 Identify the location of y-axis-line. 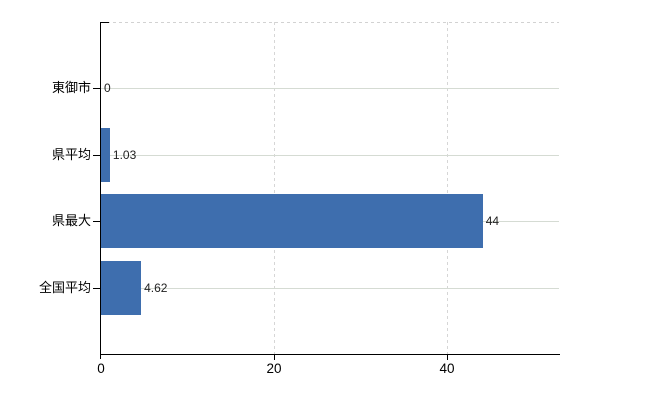
(100, 190).